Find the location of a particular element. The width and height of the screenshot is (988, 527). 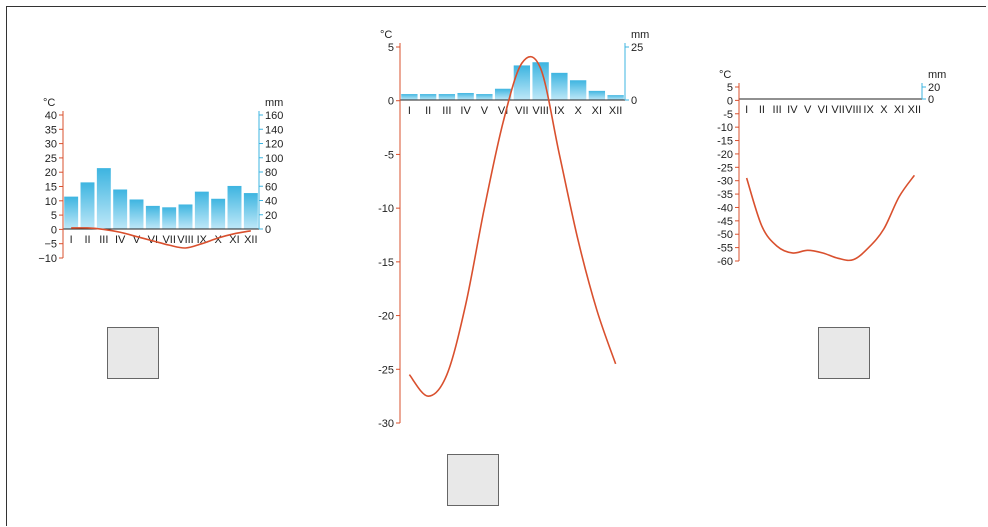

precip-bar-VII is located at coordinates (169, 218).